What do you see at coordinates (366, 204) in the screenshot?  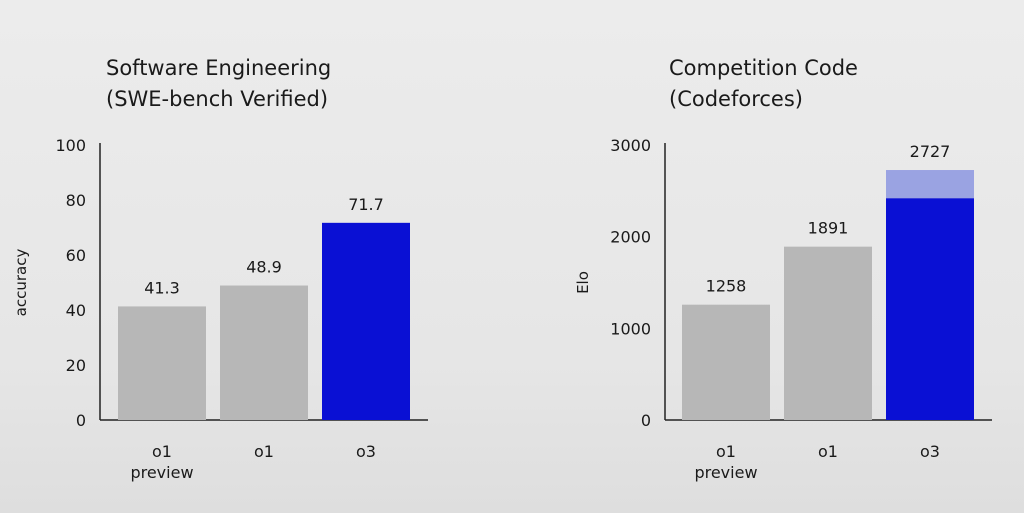 I see `bar-value-label: 71.7` at bounding box center [366, 204].